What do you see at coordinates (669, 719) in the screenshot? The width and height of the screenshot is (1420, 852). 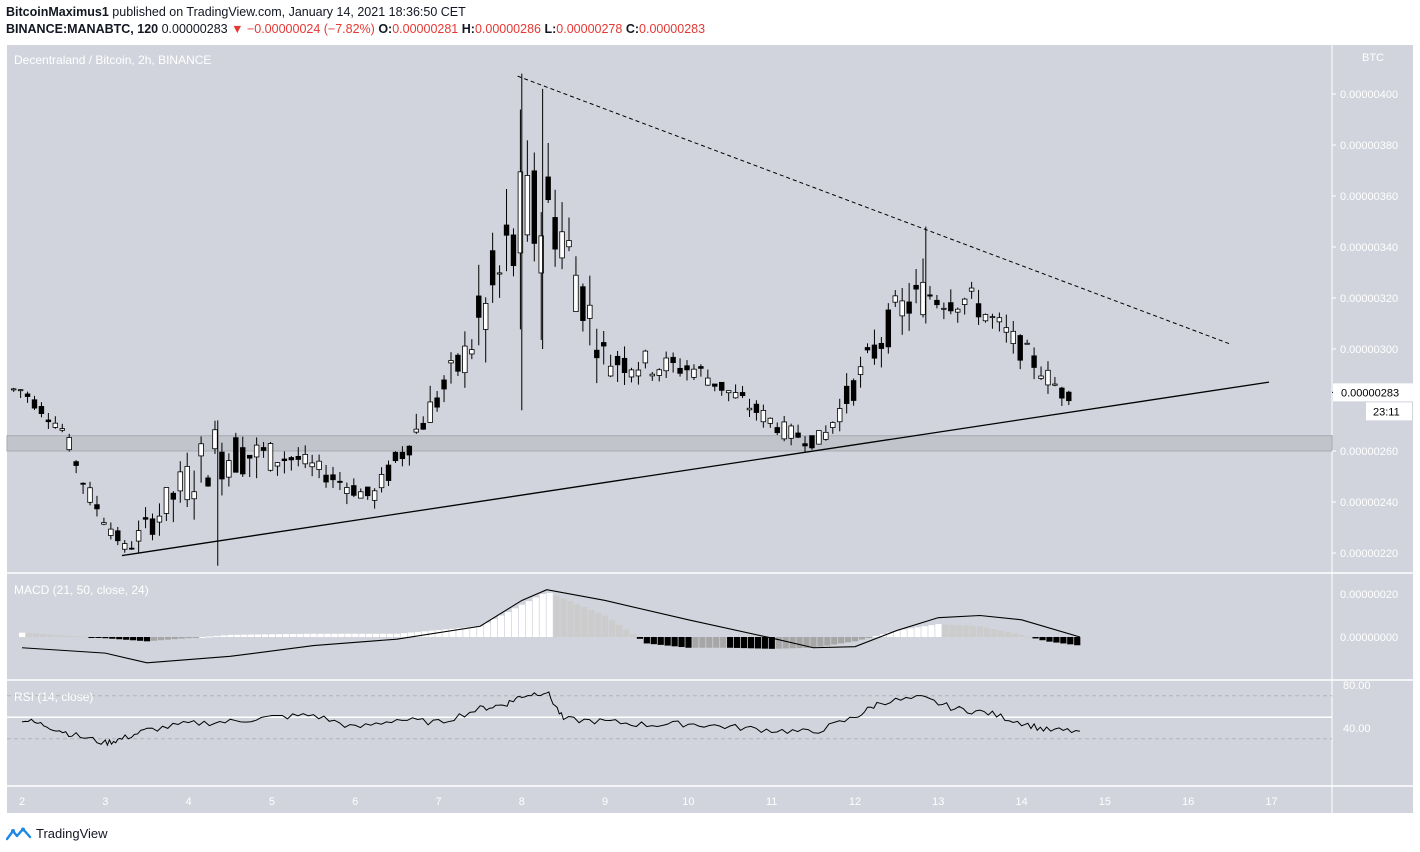 I see `rsi-pane` at bounding box center [669, 719].